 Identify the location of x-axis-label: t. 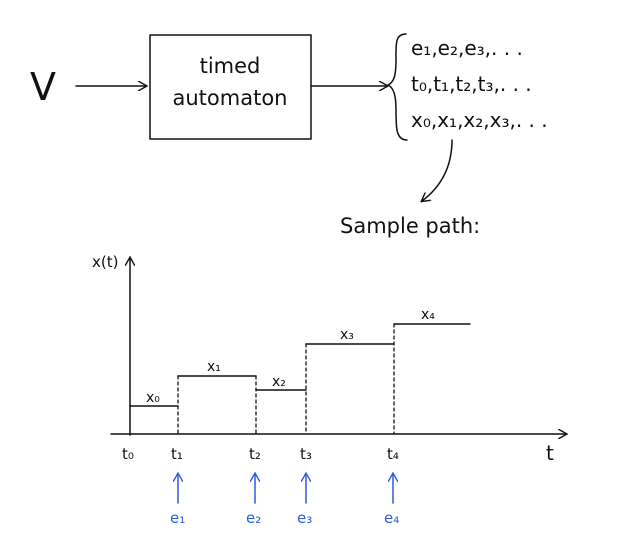
(550, 453).